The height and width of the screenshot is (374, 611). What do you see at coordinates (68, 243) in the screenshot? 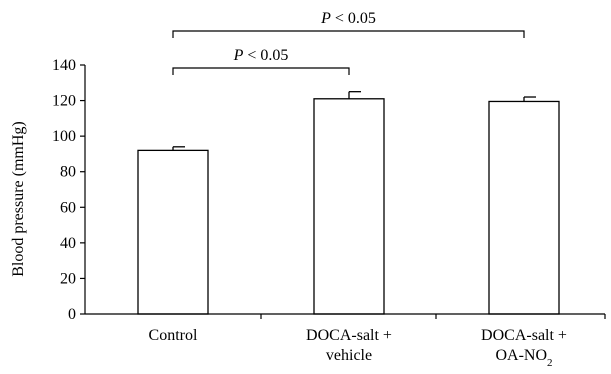
I see `y-tick-label: 40` at bounding box center [68, 243].